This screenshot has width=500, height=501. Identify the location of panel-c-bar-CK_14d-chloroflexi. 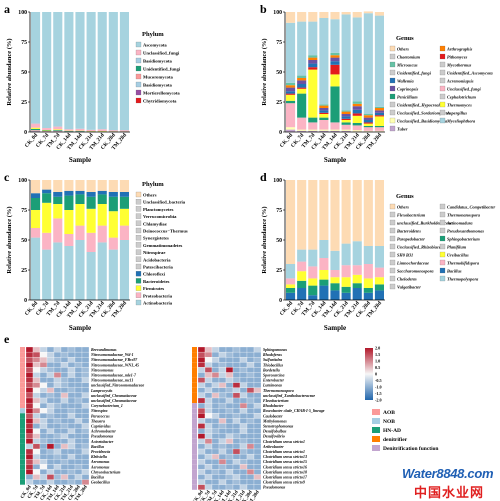
(69, 193).